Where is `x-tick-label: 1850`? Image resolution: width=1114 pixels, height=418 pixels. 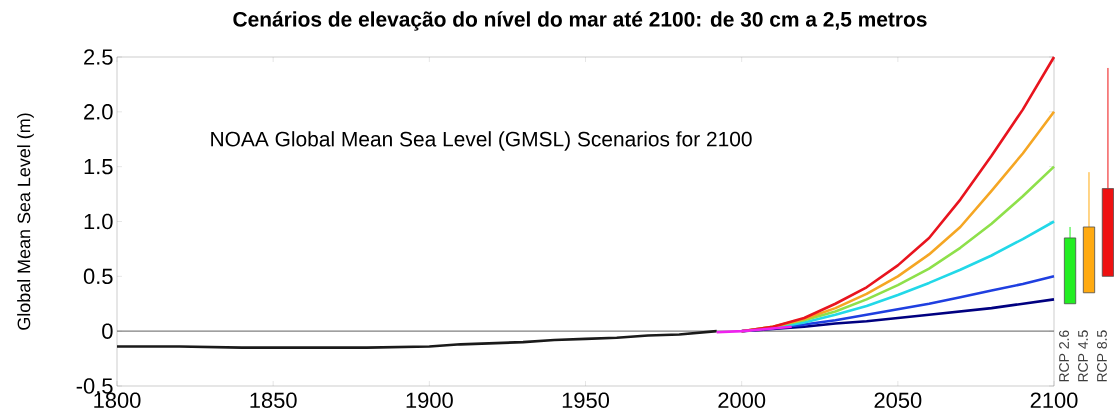
x-tick-label: 1850 is located at coordinates (273, 400).